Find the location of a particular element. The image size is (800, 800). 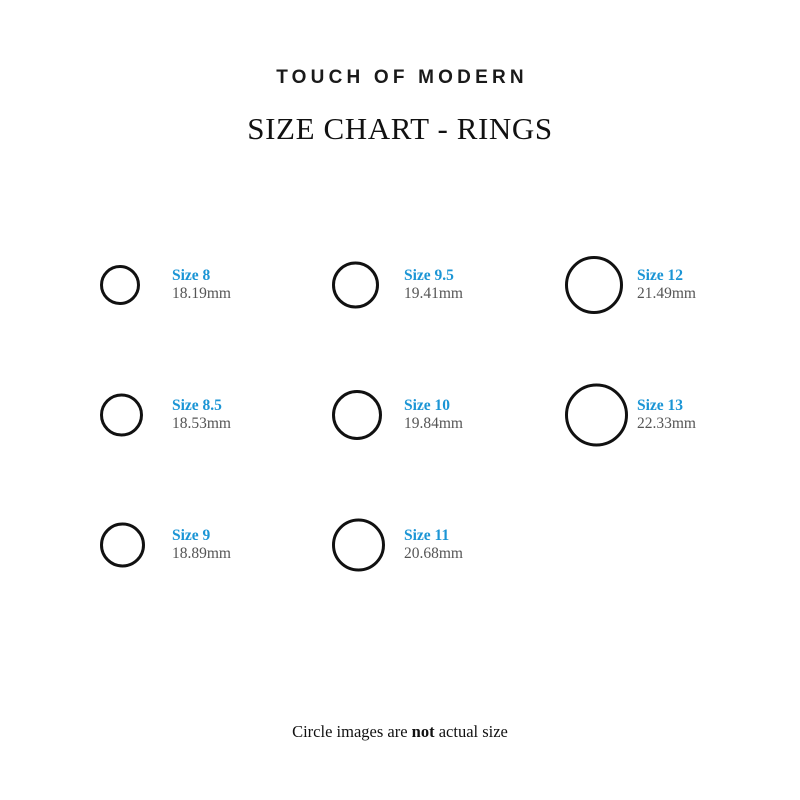

ring-size-measurement: 18.89mm is located at coordinates (201, 553).